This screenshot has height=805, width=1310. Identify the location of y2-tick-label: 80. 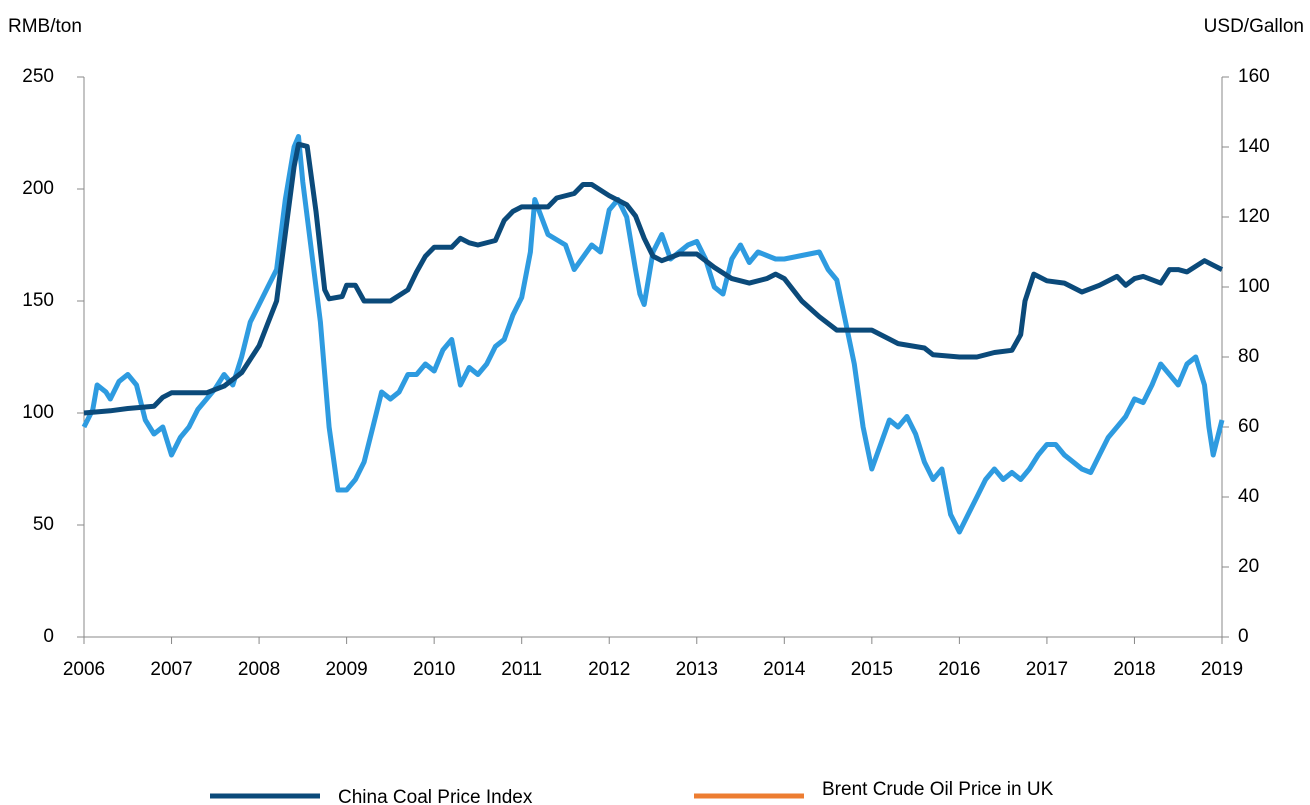
(1248, 356).